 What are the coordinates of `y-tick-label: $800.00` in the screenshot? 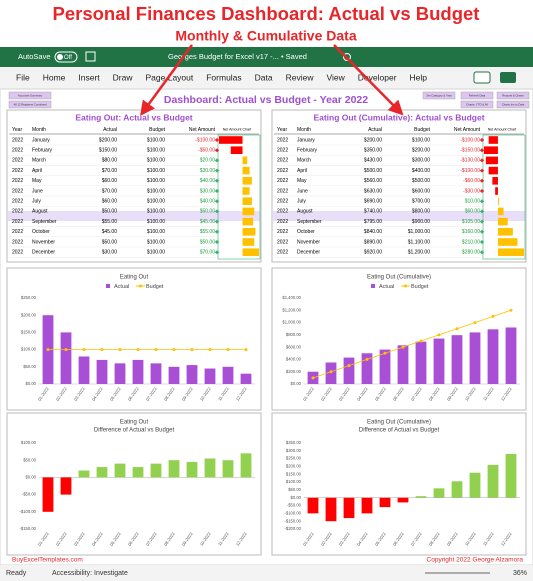 It's located at (294, 334).